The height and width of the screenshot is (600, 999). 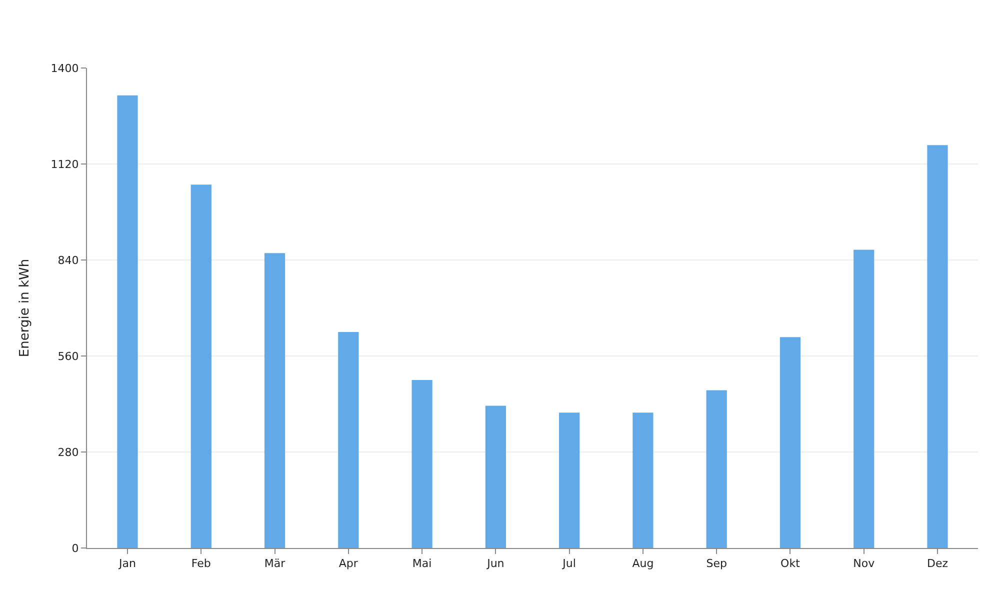 What do you see at coordinates (127, 563) in the screenshot?
I see `x-tick-label: Jan` at bounding box center [127, 563].